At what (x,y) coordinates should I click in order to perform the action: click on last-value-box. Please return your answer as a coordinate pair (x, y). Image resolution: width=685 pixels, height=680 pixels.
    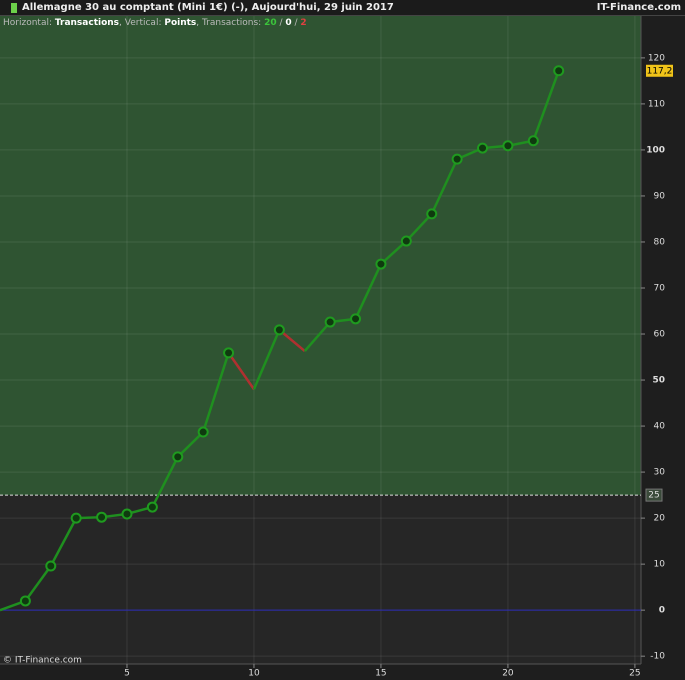
    Looking at the image, I should click on (659, 70).